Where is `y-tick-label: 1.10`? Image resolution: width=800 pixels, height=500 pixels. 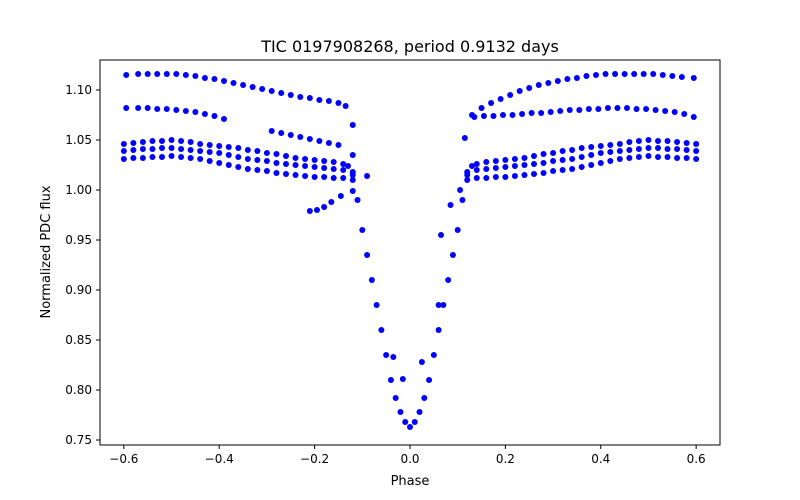
y-tick-label: 1.10 is located at coordinates (78, 90).